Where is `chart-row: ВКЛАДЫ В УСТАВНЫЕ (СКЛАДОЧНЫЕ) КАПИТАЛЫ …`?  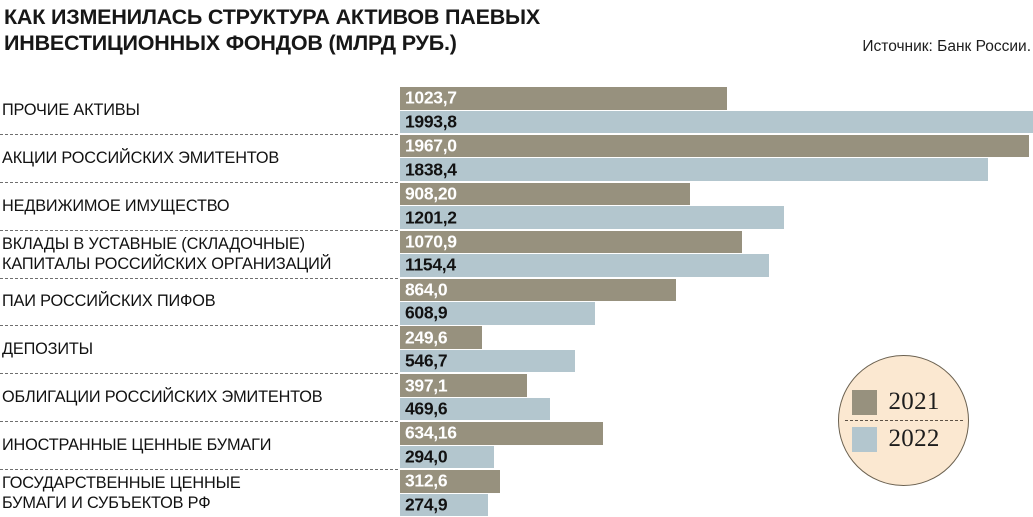
chart-row: ВКЛАДЫ В УСТАВНЫЕ (СКЛАДОЧНЫЕ) КАПИТАЛЫ … is located at coordinates (516, 253).